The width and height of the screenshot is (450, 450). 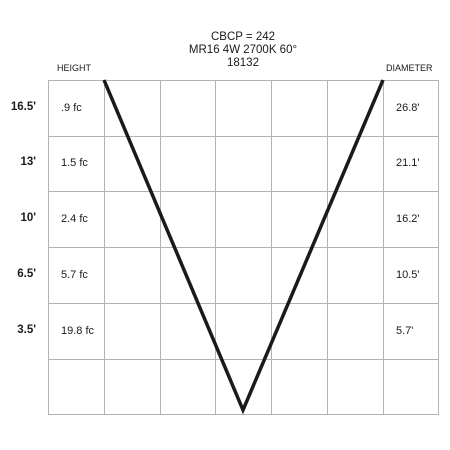 What do you see at coordinates (26, 330) in the screenshot?
I see `mounting-height-label: 3.5'` at bounding box center [26, 330].